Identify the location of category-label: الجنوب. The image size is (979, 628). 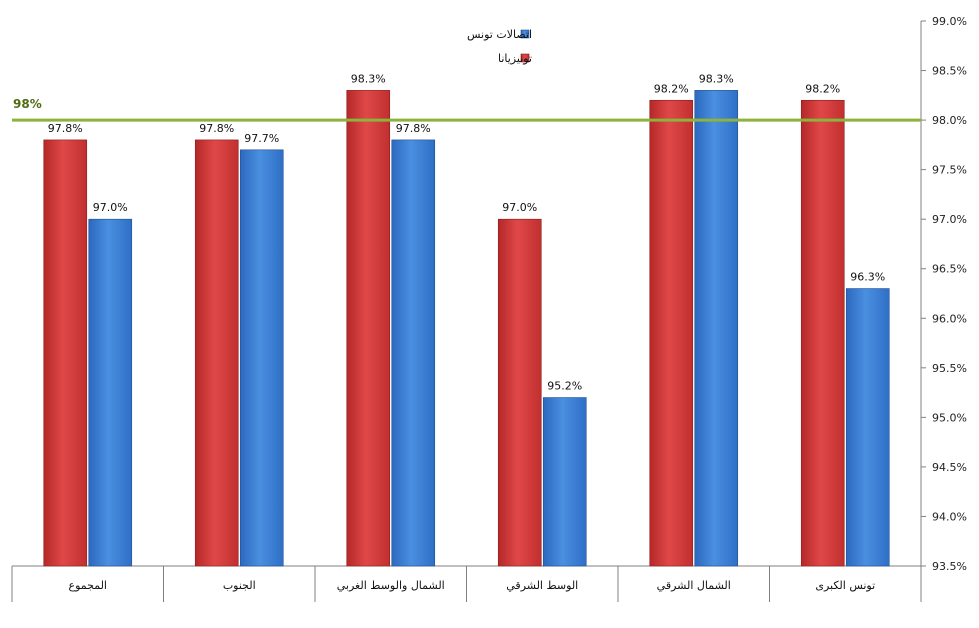
(239, 585).